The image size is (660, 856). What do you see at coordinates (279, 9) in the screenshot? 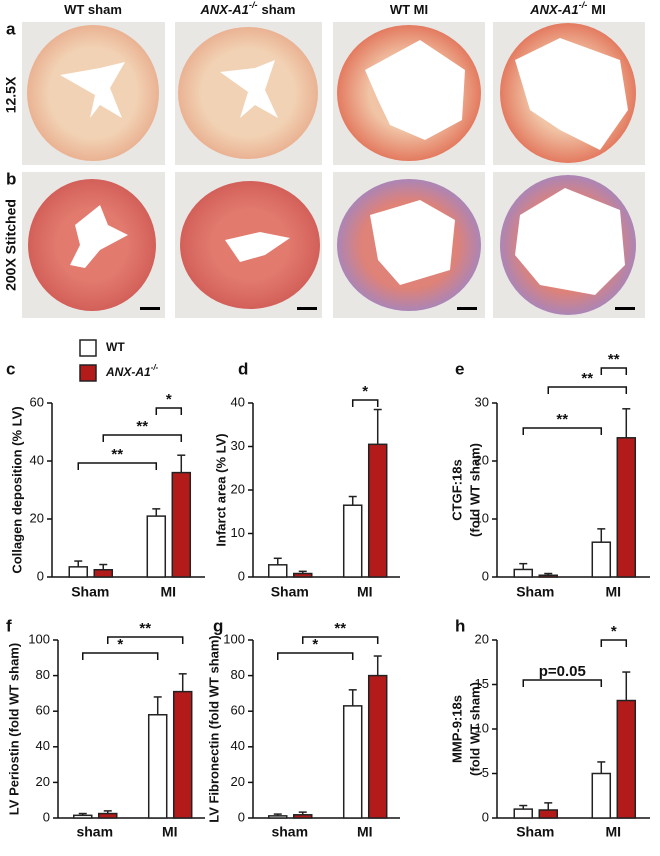
I see `label-text: sham` at bounding box center [279, 9].